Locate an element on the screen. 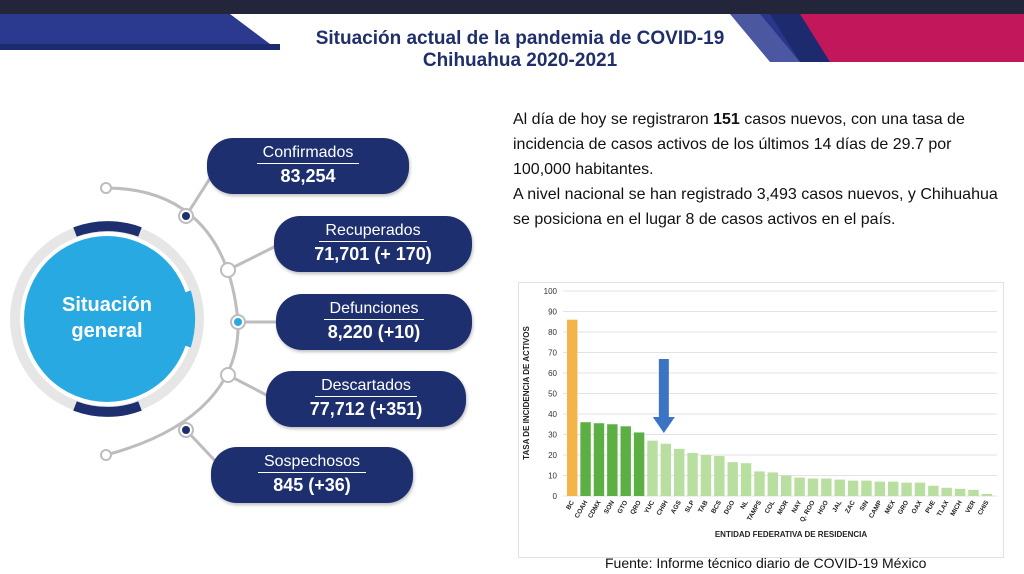 This screenshot has height=574, width=1024. bar-tlax is located at coordinates (946, 491).